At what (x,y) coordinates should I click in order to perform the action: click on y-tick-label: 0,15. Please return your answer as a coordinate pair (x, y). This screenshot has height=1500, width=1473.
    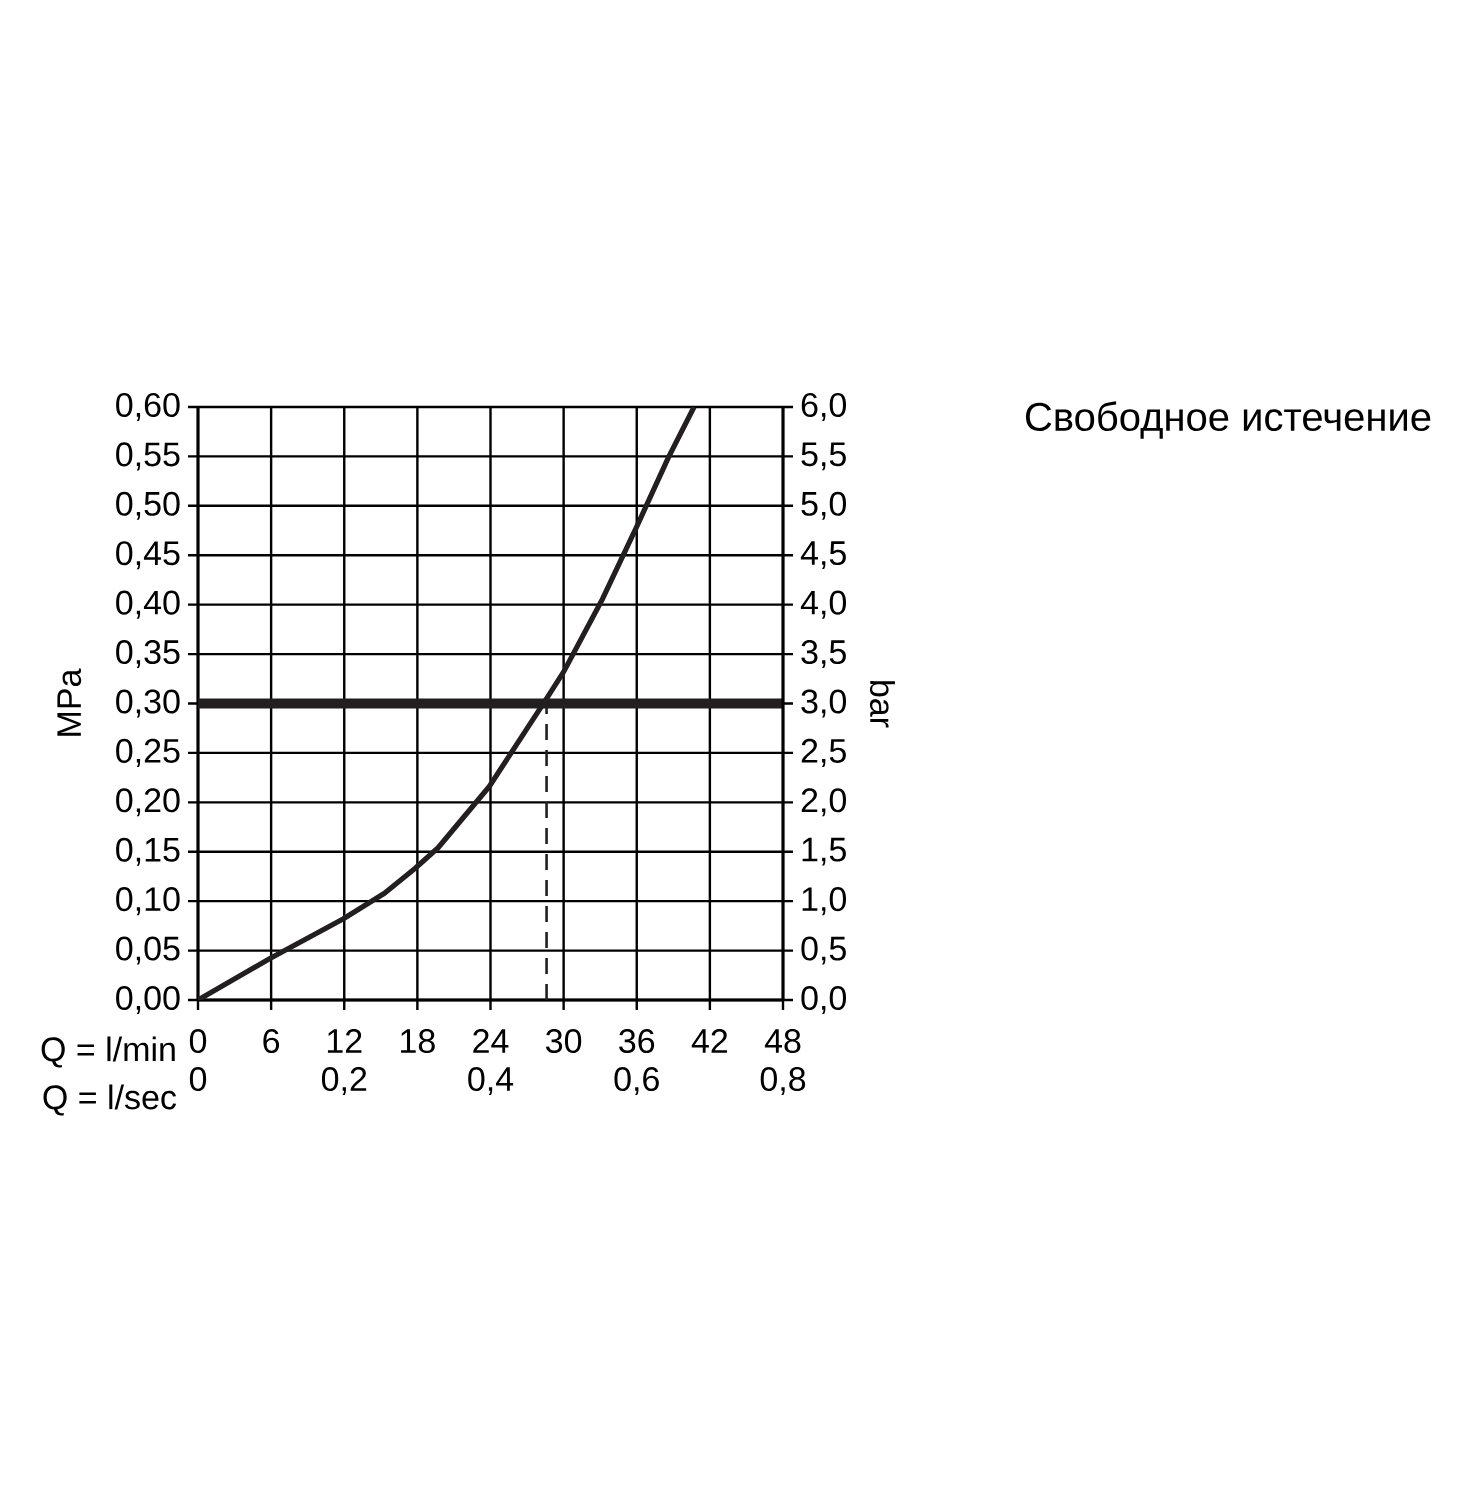
    Looking at the image, I should click on (148, 851).